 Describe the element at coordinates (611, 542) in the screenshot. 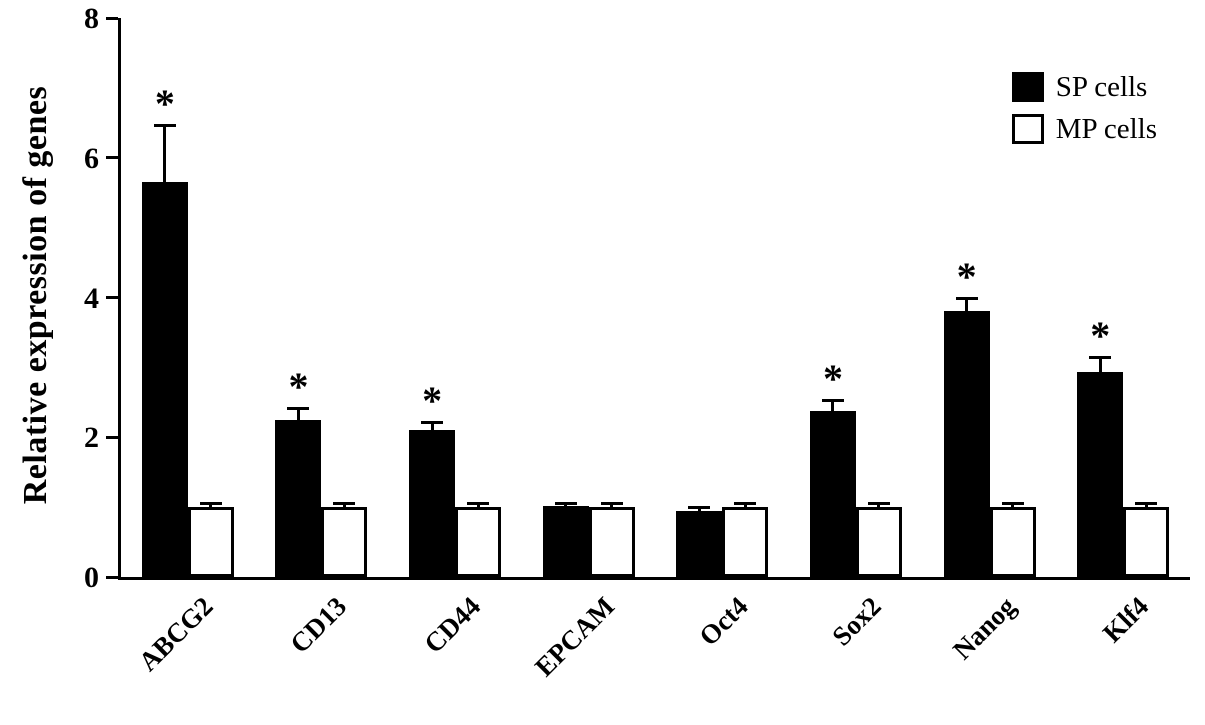

I see `bar-mp-cells-epcam` at that location.